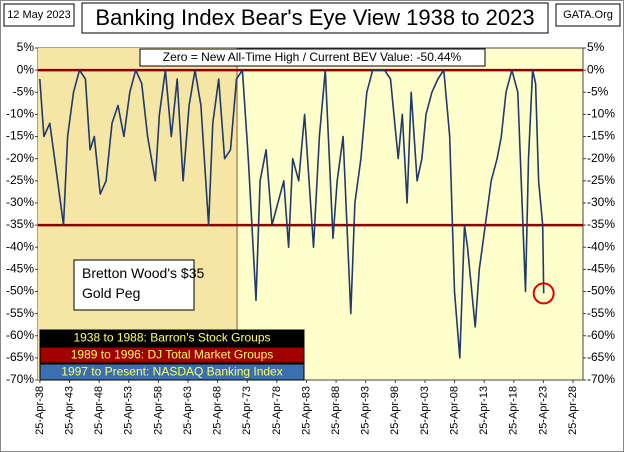 Image resolution: width=624 pixels, height=452 pixels. I want to click on annotation-line: Gold Peg, so click(111, 293).